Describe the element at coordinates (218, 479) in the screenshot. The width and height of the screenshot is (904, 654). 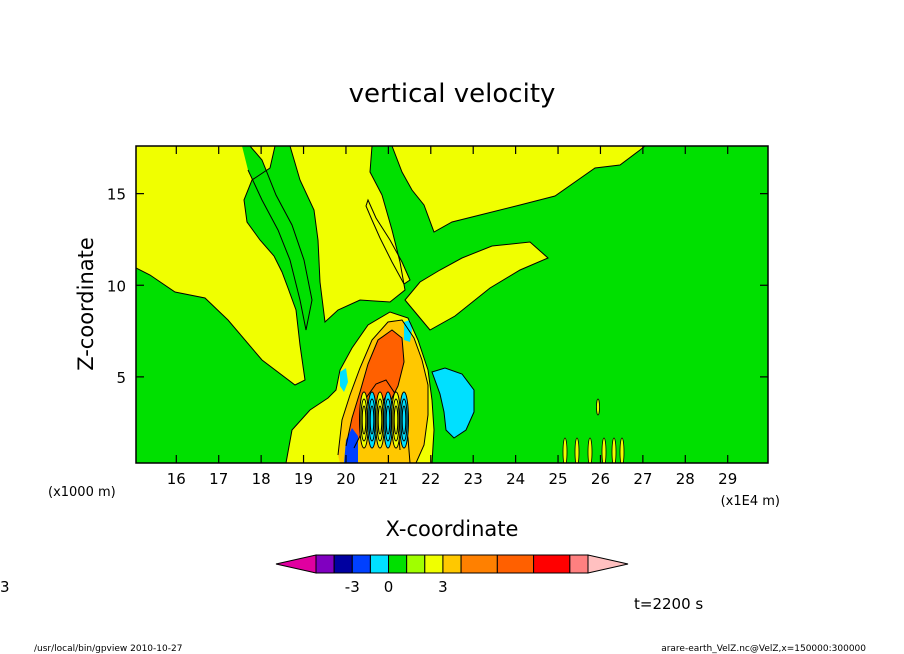
I see `x-tick-label: 17` at that location.